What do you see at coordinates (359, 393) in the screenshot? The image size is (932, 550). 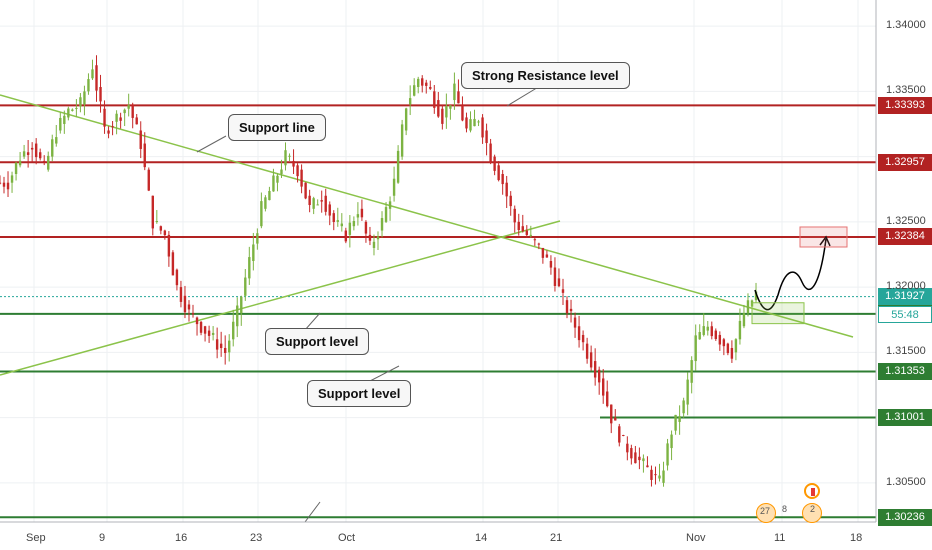 I see `annotation-callout: Support level` at bounding box center [359, 393].